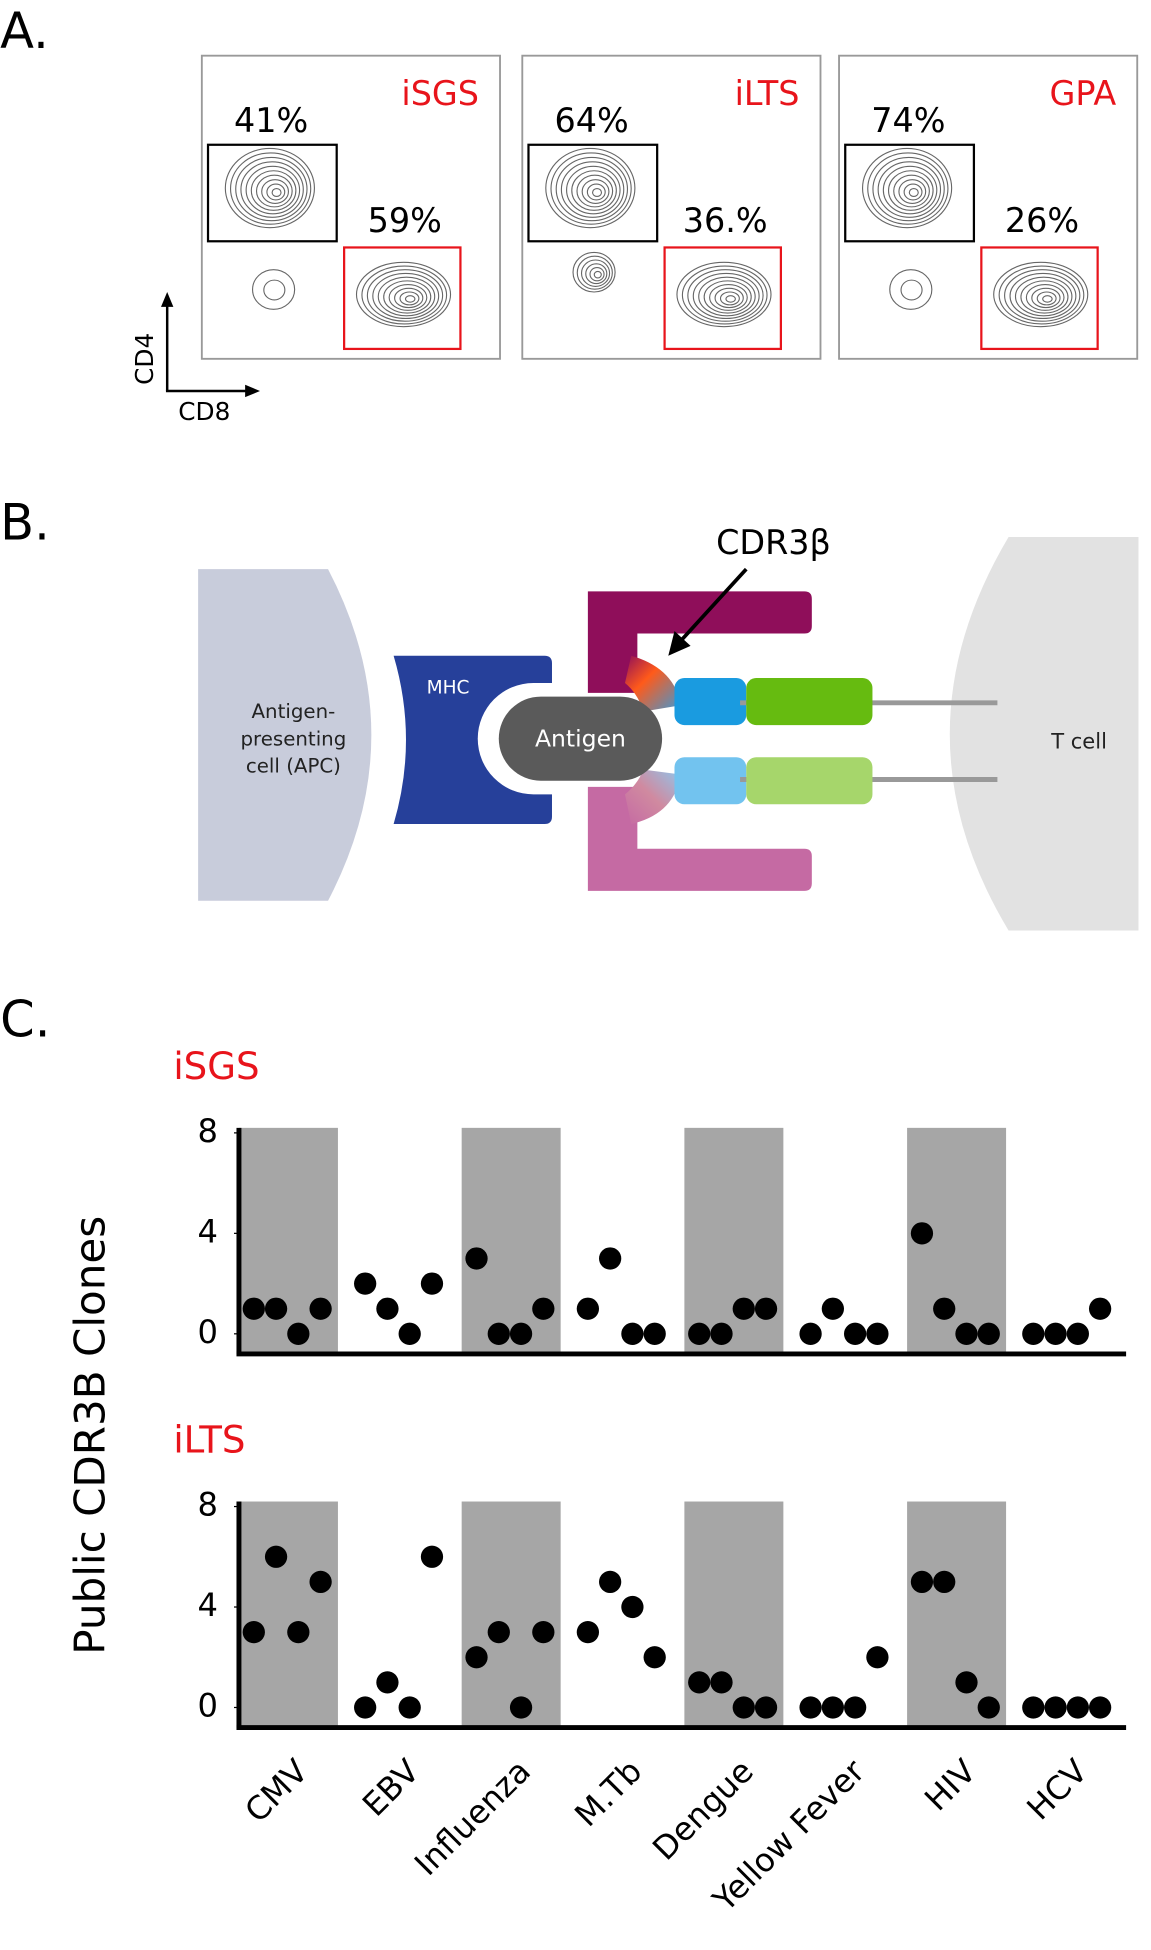 The height and width of the screenshot is (1950, 1151). I want to click on plot-title: GPA, so click(1082, 93).